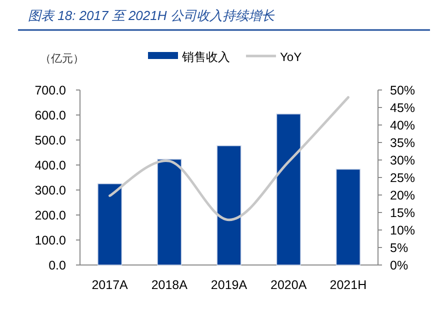 Image resolution: width=433 pixels, height=330 pixels. I want to click on legend-label: YoY, so click(291, 57).